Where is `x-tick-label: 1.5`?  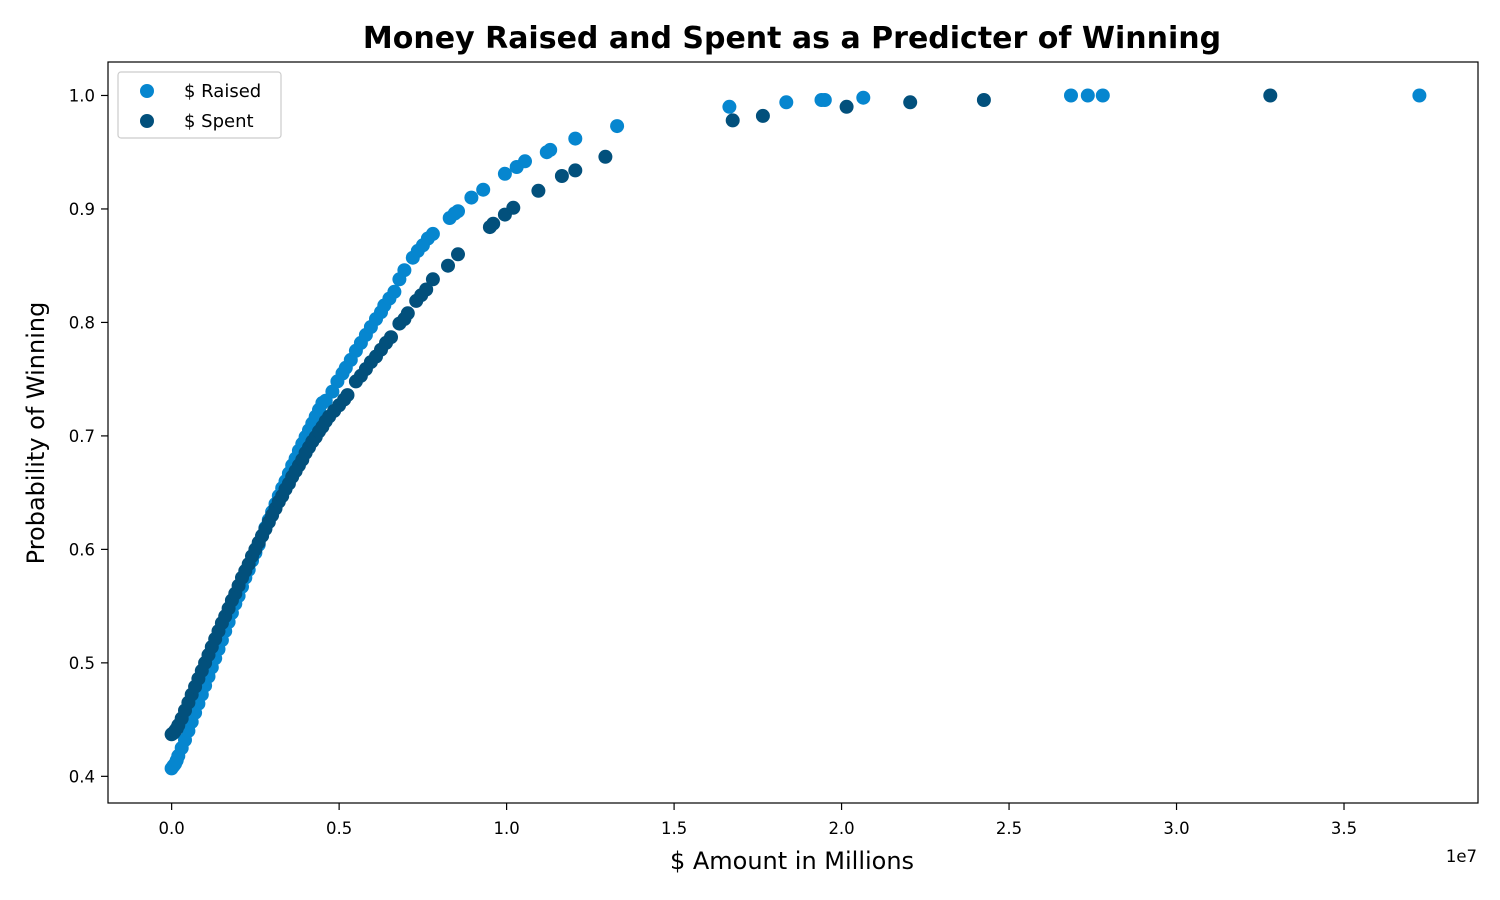 x-tick-label: 1.5 is located at coordinates (674, 828).